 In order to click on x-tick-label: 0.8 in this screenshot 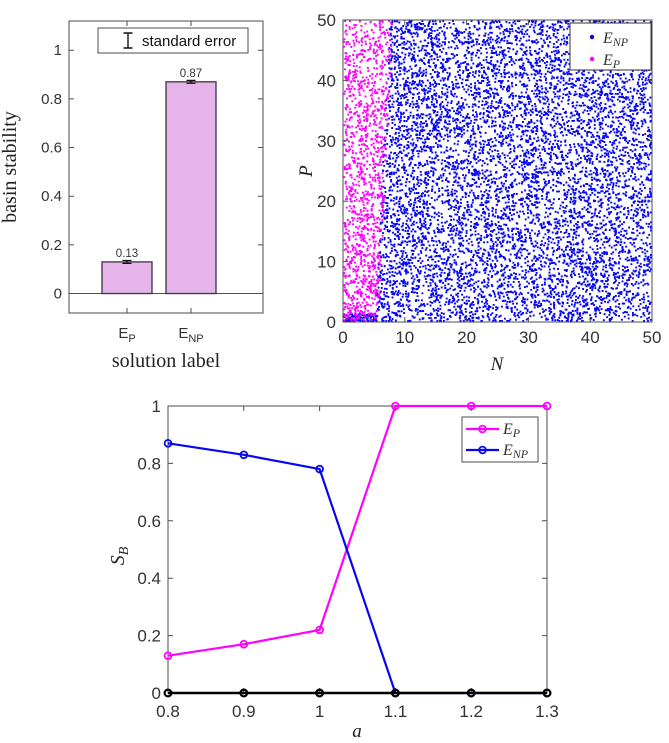, I will do `click(168, 711)`.